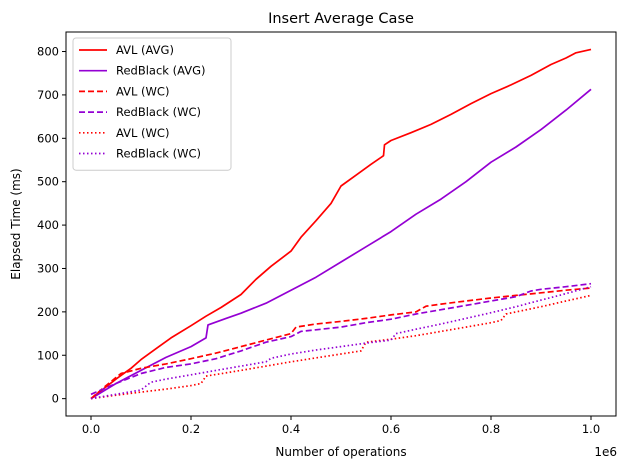 This screenshot has width=630, height=470. What do you see at coordinates (191, 429) in the screenshot?
I see `x-tick-label: 0.2` at bounding box center [191, 429].